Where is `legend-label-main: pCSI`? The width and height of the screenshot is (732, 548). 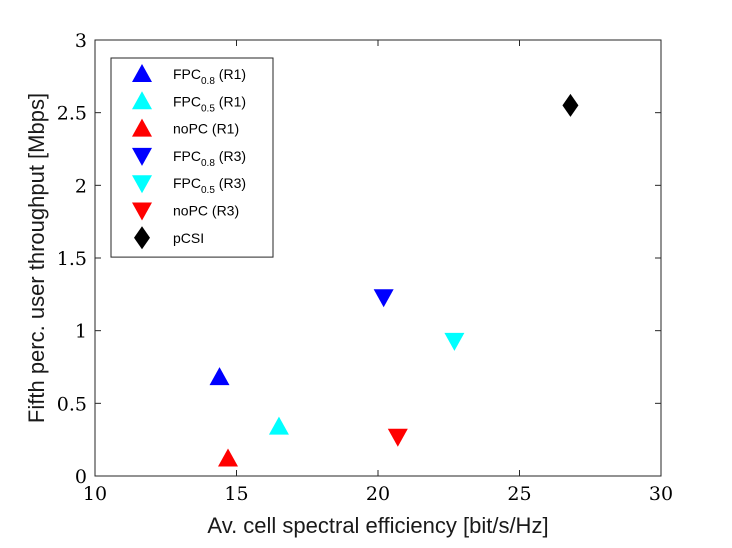
legend-label-main: pCSI is located at coordinates (188, 238).